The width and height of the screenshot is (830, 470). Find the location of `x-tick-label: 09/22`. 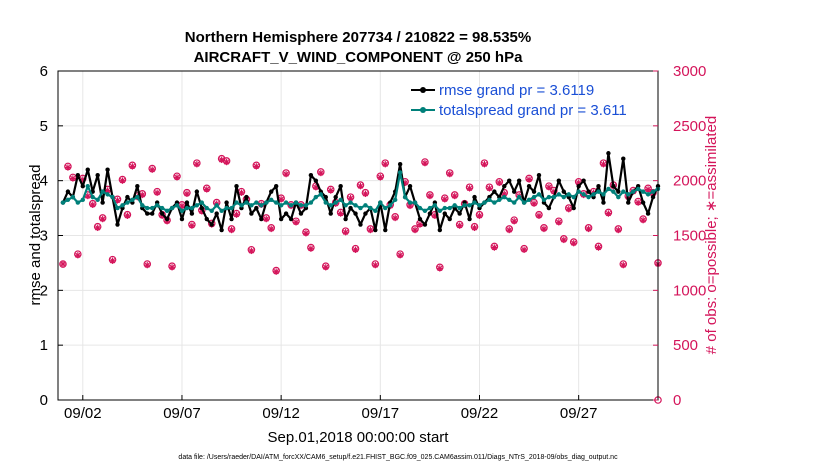

x-tick-label: 09/22 is located at coordinates (480, 413).